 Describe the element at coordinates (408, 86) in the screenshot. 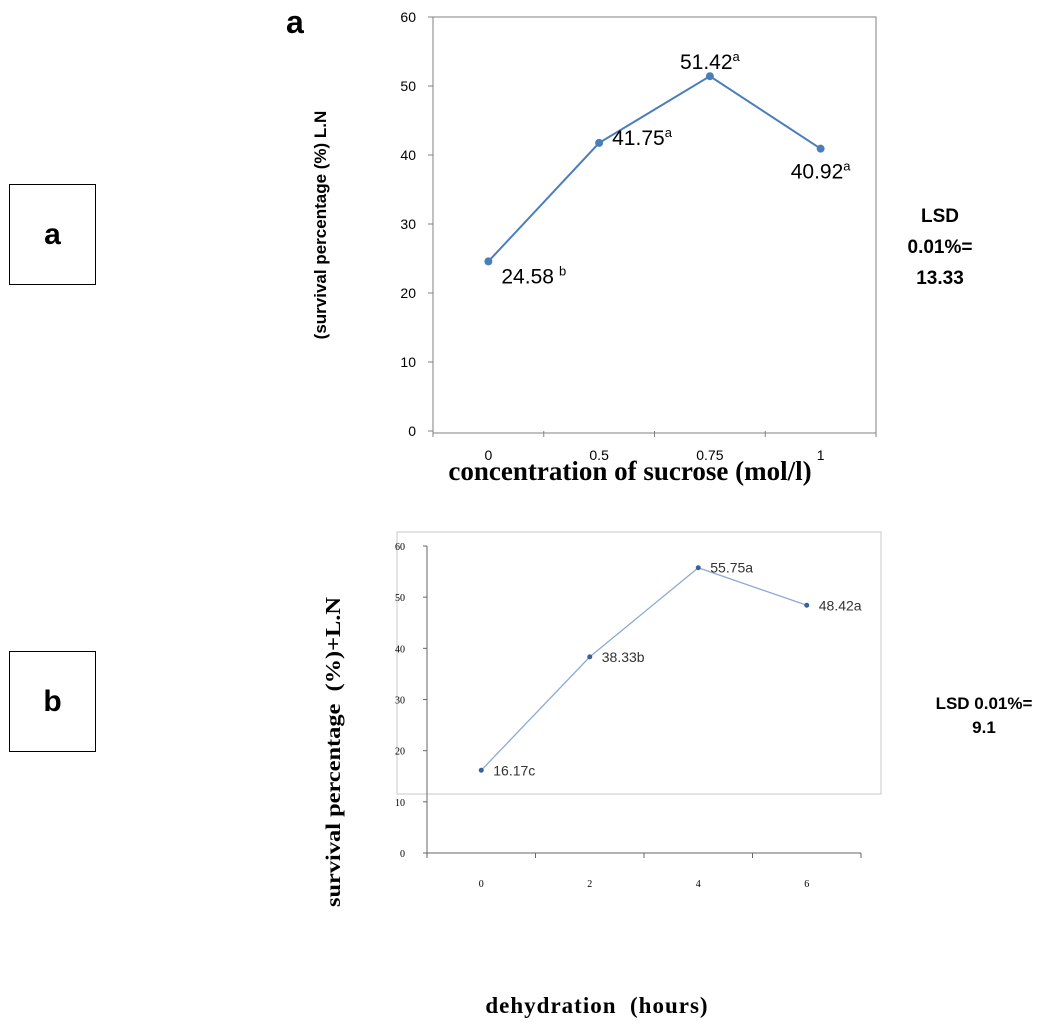

I see `chart-a-ytick-label: 50` at that location.